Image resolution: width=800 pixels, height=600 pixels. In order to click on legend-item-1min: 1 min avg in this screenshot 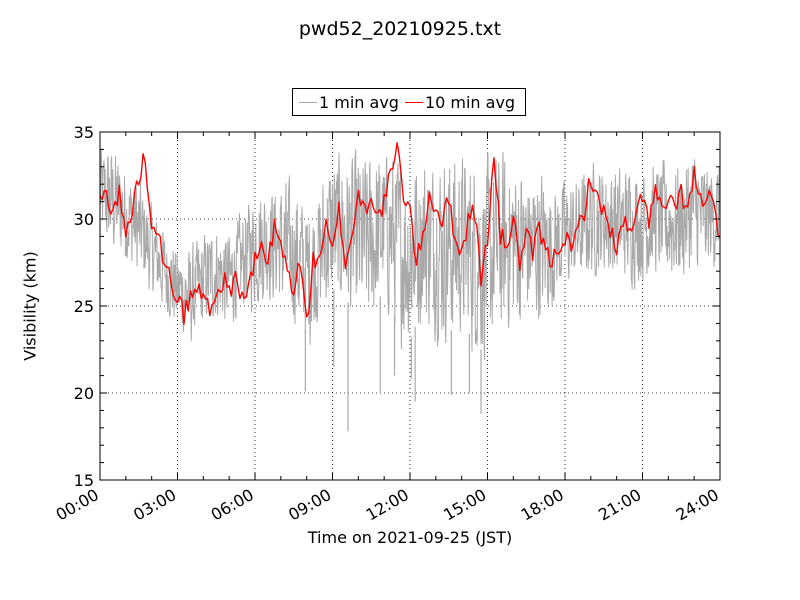, I will do `click(349, 102)`.